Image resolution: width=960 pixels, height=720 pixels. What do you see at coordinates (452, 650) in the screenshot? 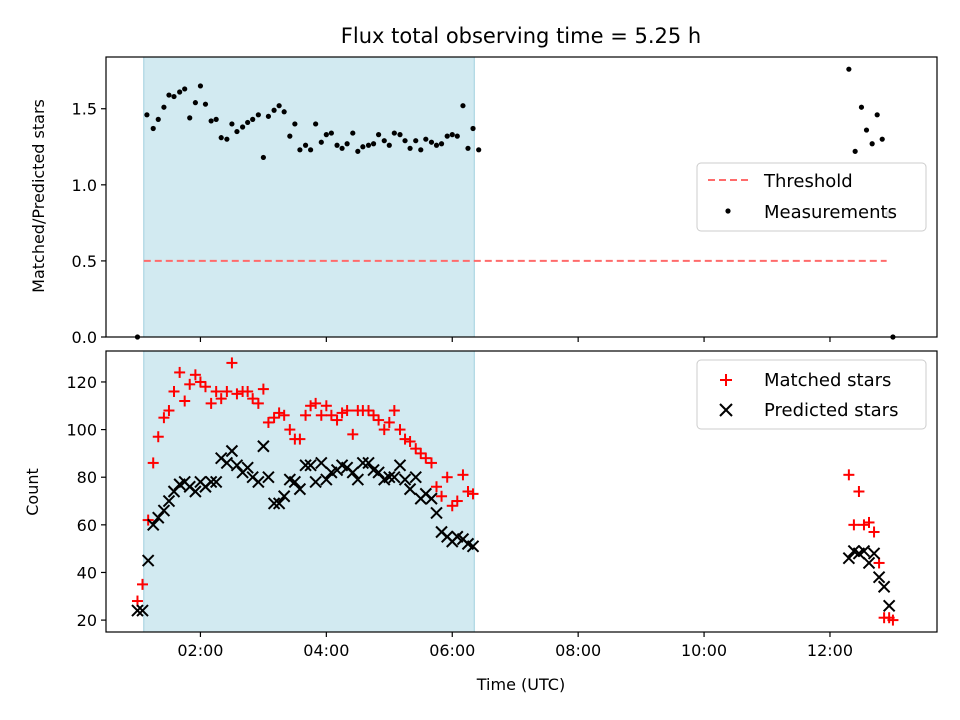
I see `x-tick-label: 06:00` at bounding box center [452, 650].